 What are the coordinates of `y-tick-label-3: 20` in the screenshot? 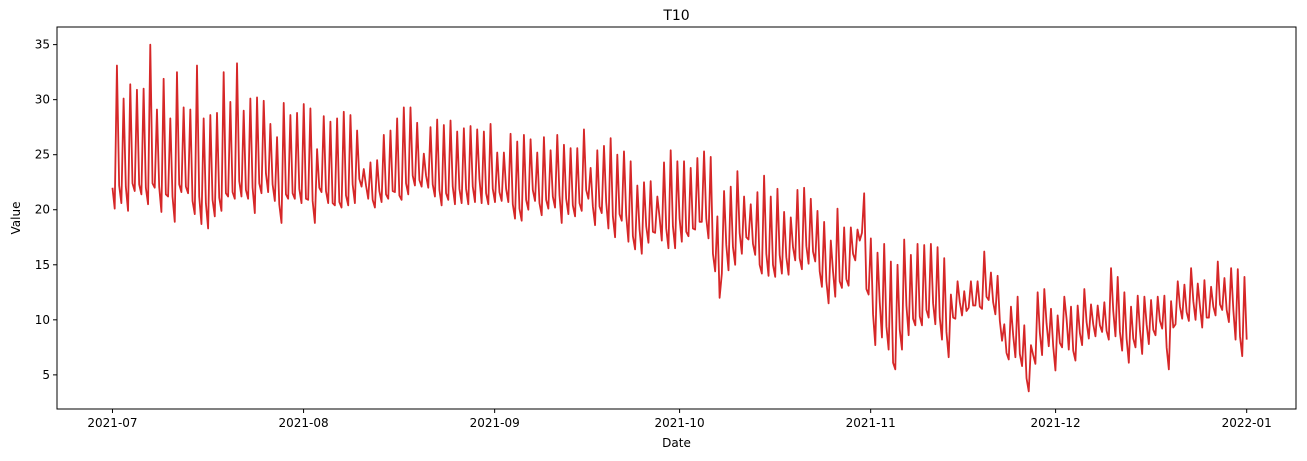 It's located at (42, 210).